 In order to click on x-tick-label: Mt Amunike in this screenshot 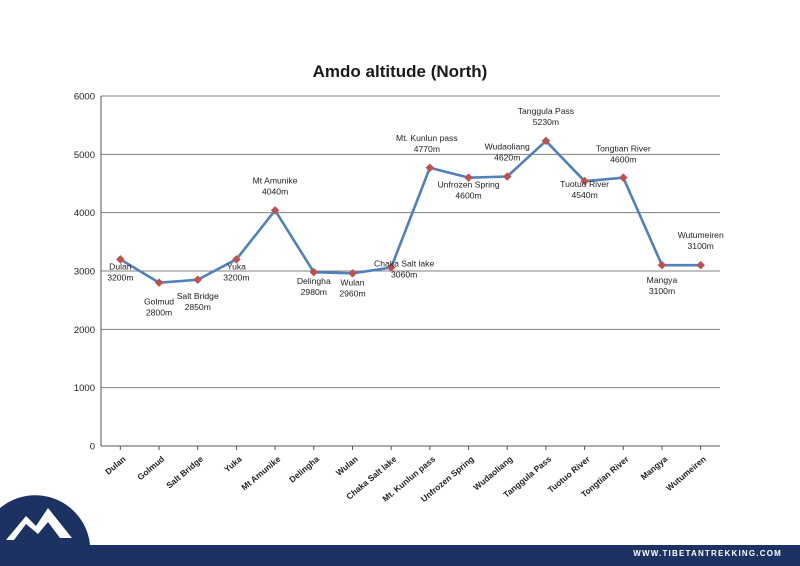, I will do `click(260, 473)`.